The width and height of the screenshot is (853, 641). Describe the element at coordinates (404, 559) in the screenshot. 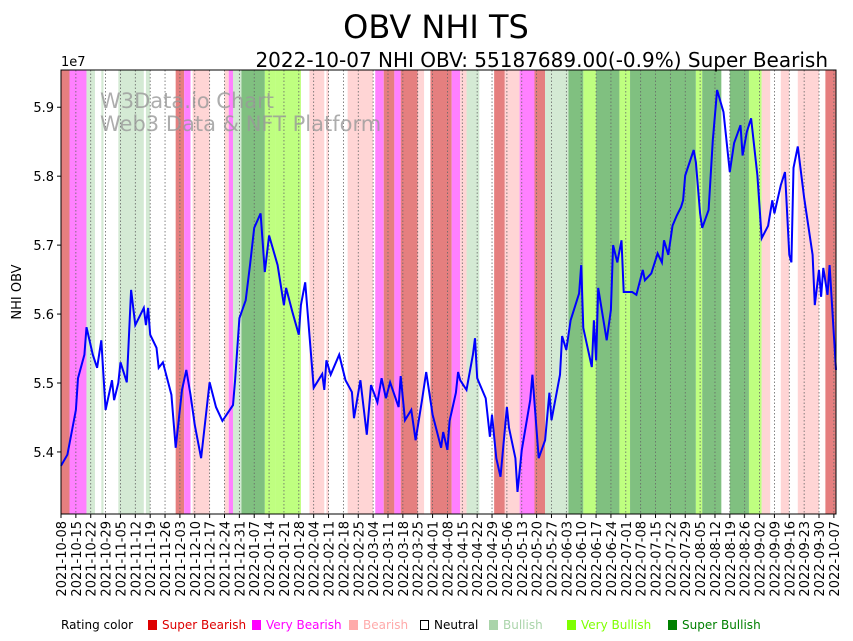

I see `x-tick-label: 2022-03-18` at that location.